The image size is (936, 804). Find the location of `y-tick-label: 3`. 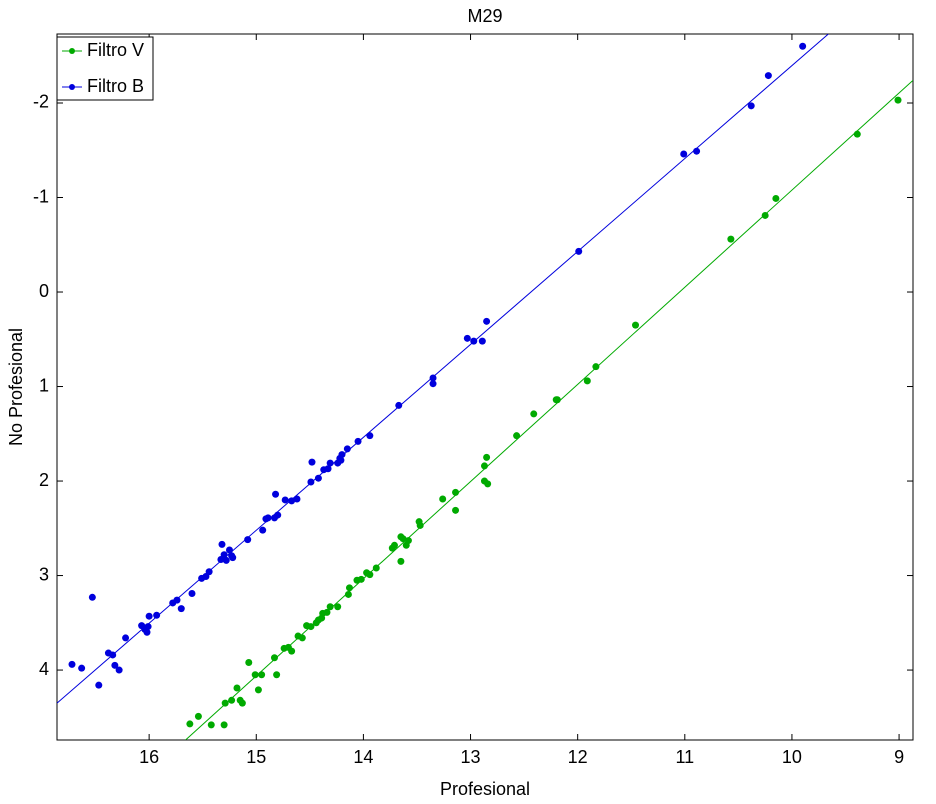

y-tick-label: 3 is located at coordinates (44, 574).